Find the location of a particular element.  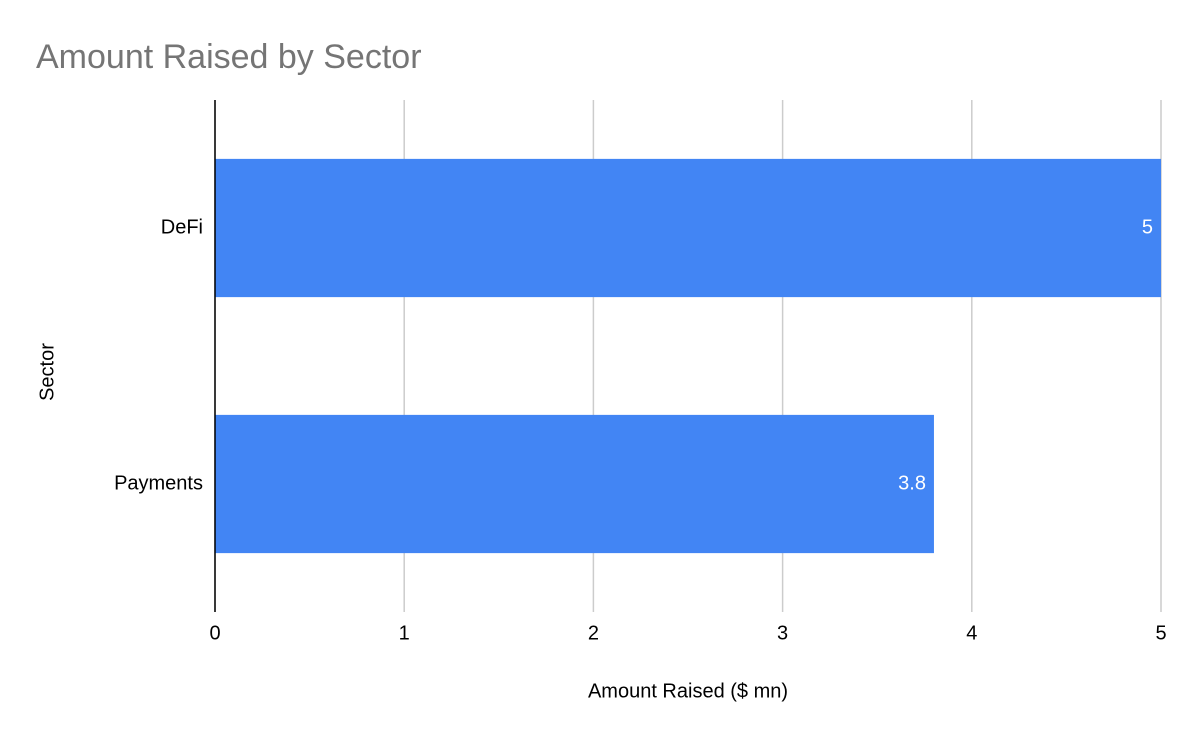

y-axis-label: Sector is located at coordinates (47, 372).